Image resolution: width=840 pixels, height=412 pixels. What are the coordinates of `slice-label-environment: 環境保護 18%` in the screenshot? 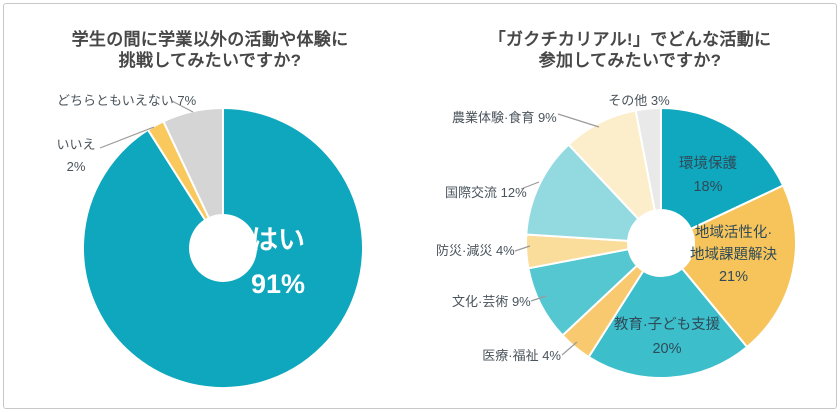 It's located at (708, 176).